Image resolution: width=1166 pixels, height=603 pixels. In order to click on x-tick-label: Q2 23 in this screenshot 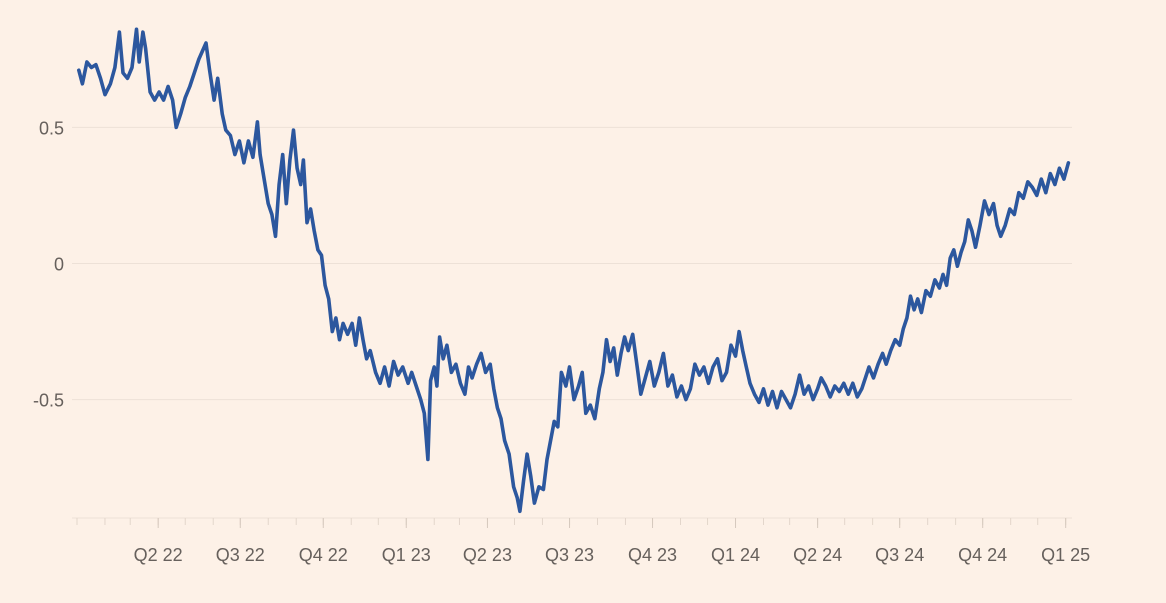, I will do `click(487, 555)`.